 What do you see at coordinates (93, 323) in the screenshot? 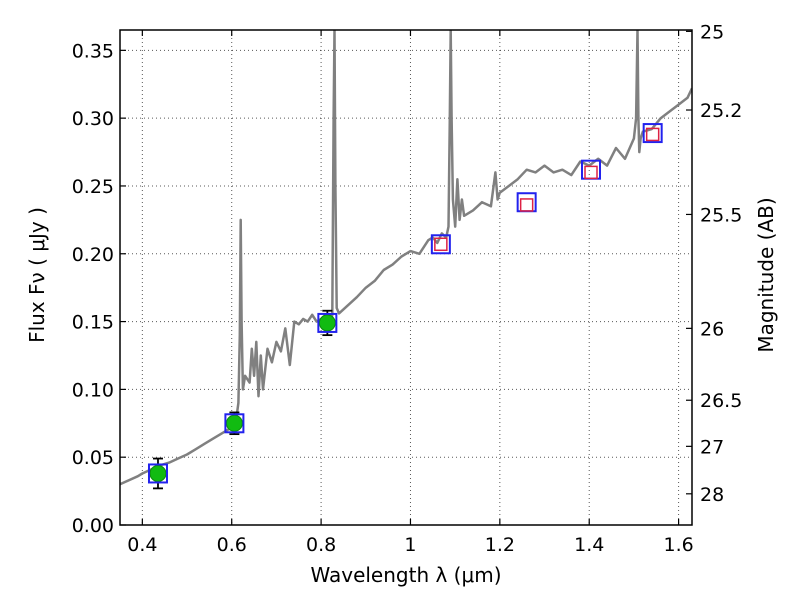
I see `y-tick-label: 0.15` at bounding box center [93, 323].